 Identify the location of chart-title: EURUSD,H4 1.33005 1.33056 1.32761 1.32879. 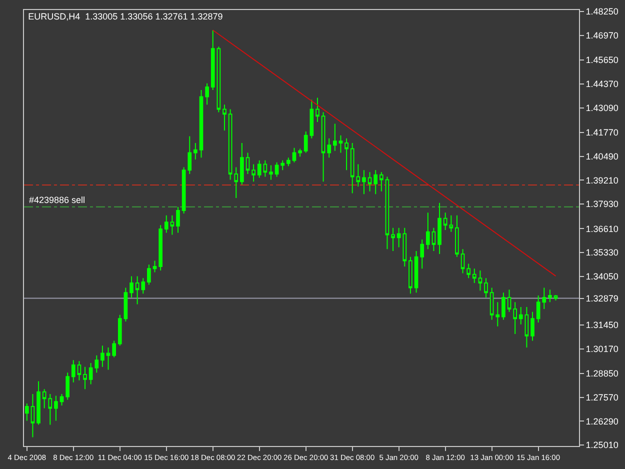
(125, 16).